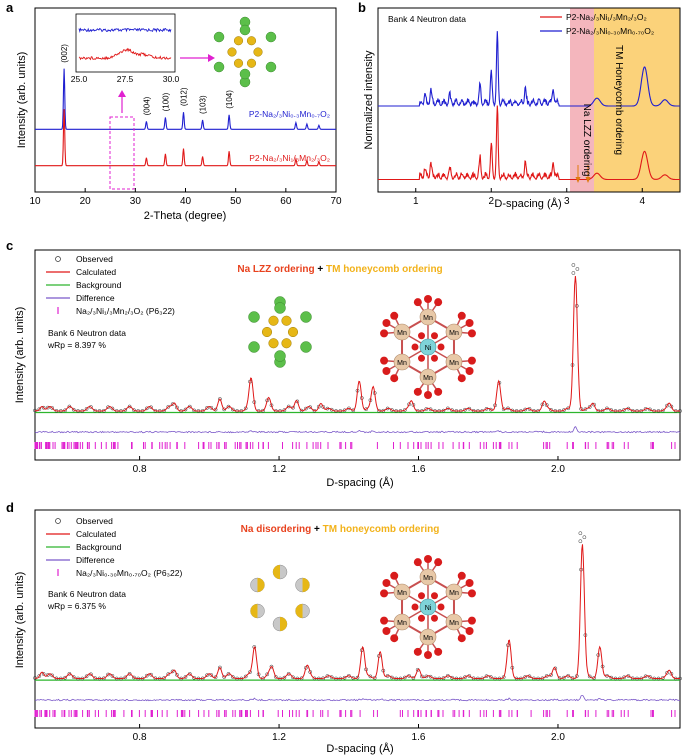 This screenshot has width=682, height=755. Describe the element at coordinates (279, 737) in the screenshot. I see `panel-d-x-tick-label-1: 1.2` at that location.